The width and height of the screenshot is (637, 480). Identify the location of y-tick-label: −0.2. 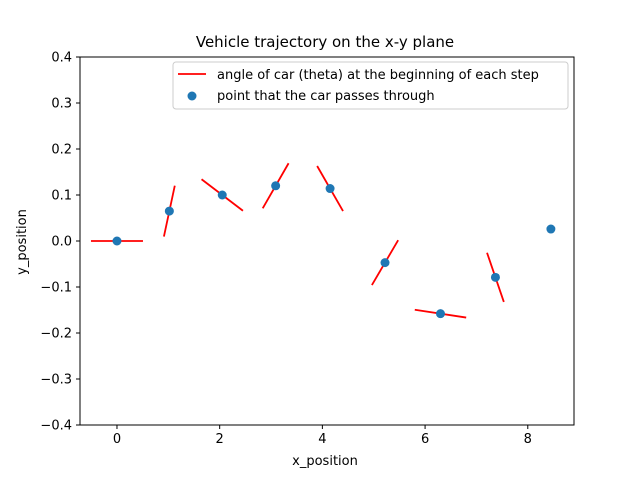
(56, 334).